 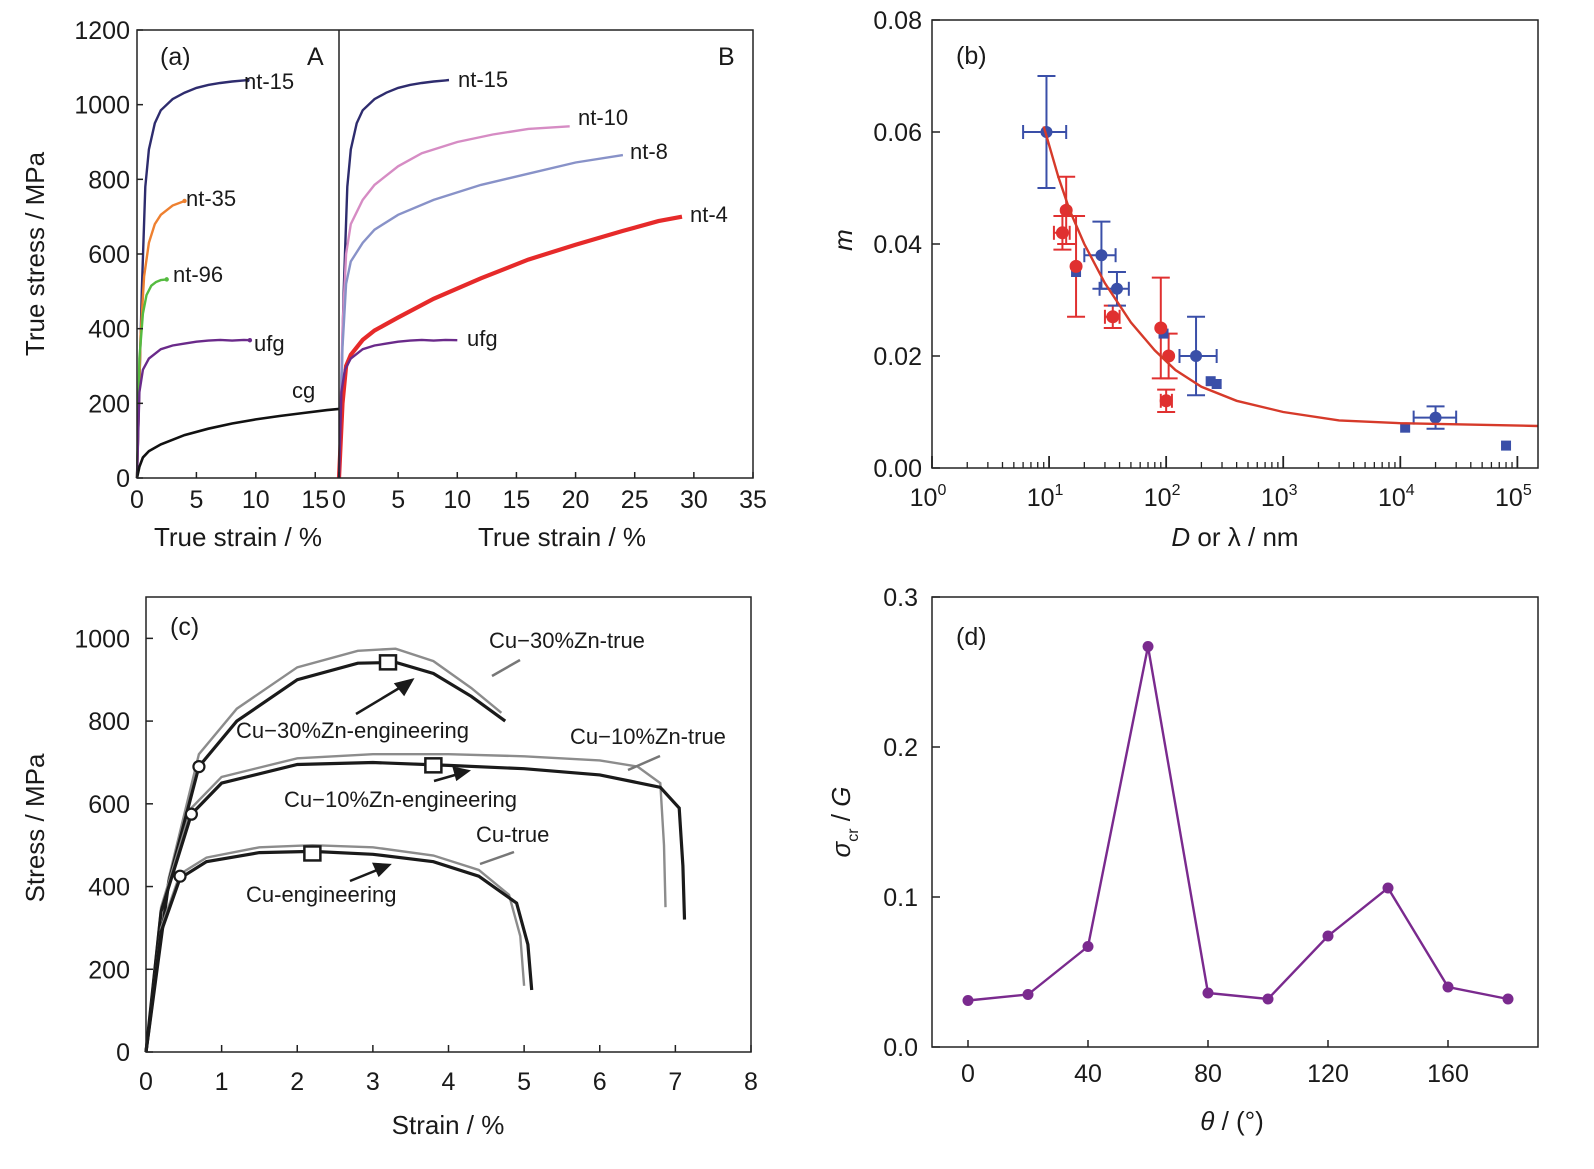 What do you see at coordinates (109, 805) in the screenshot?
I see `c-ytick-label: 600` at bounding box center [109, 805].